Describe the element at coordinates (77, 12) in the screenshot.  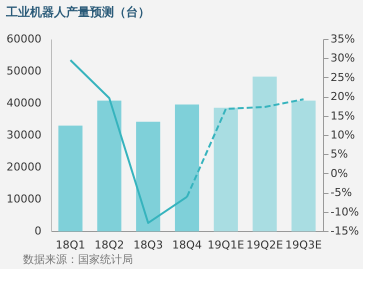
I see `chart-title: 工业机器人产量预测（台）` at that location.